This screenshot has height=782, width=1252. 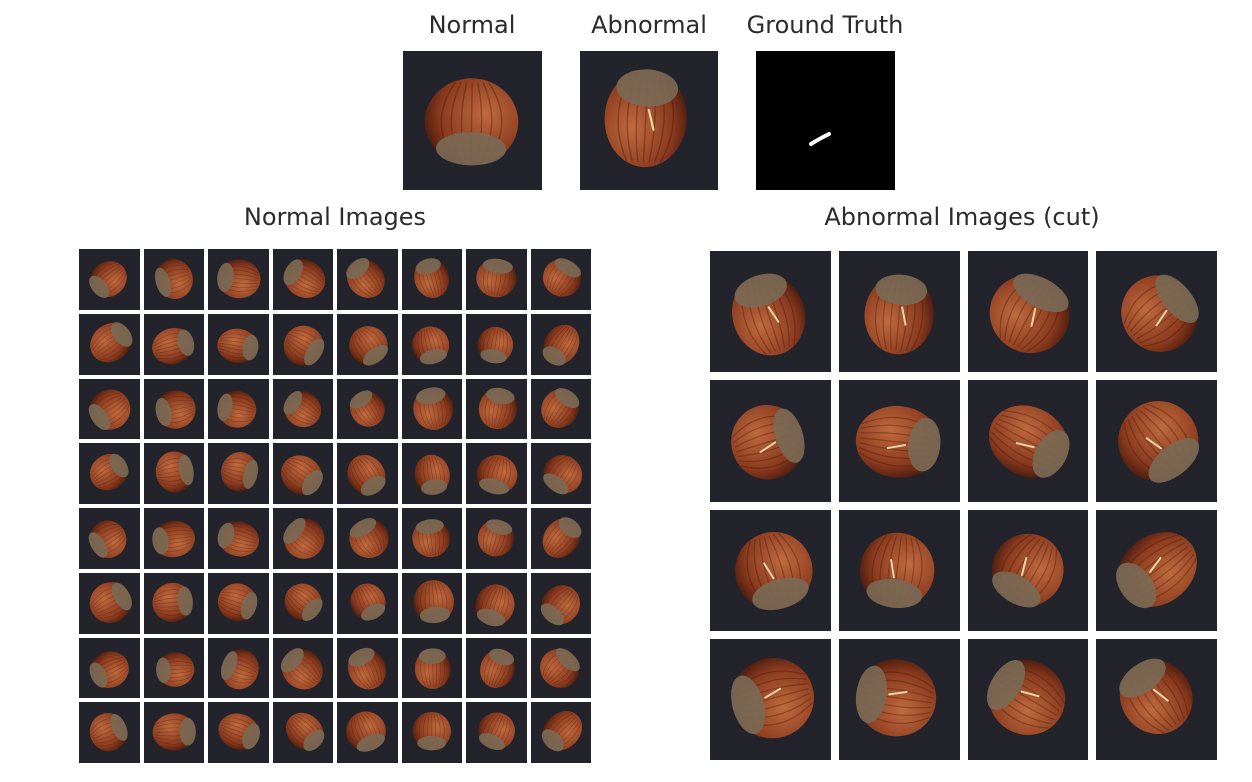 I want to click on defect-mask-svg, so click(x=825, y=120).